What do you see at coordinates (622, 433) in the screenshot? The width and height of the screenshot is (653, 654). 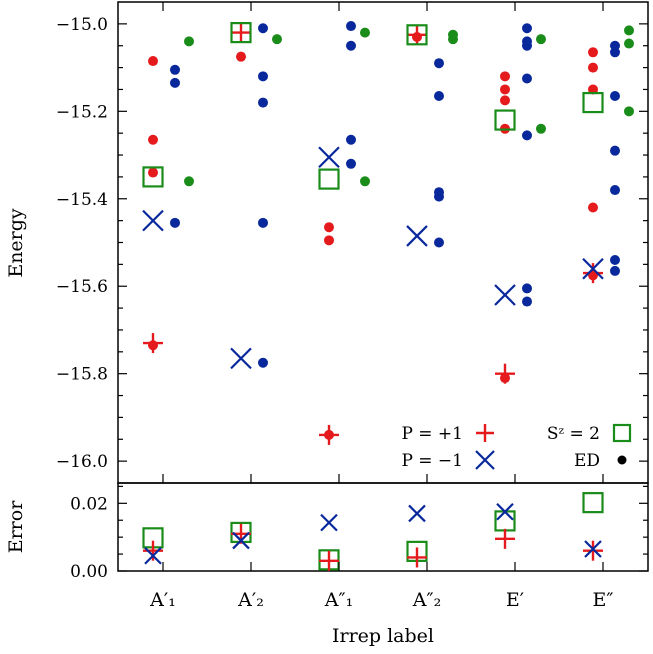 I see `legend-square-marker` at bounding box center [622, 433].